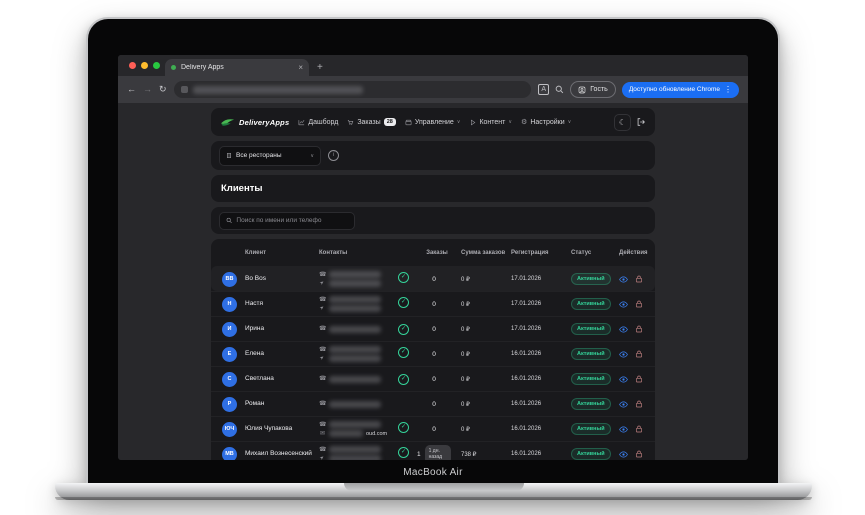 This screenshot has width=865, height=515. Describe the element at coordinates (352, 89) in the screenshot. I see `address-bar` at that location.